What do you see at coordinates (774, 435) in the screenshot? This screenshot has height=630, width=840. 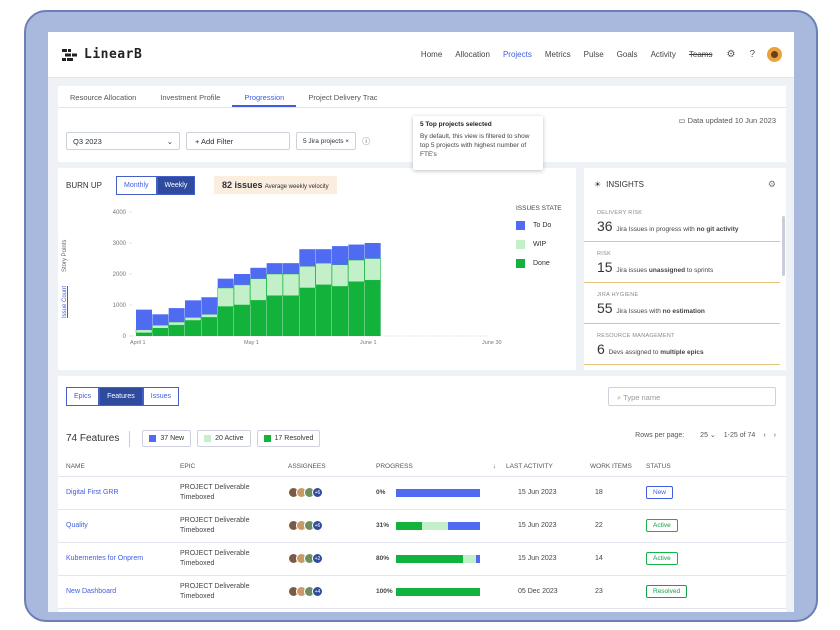 I see `next-page-icon: ›` at bounding box center [774, 435].